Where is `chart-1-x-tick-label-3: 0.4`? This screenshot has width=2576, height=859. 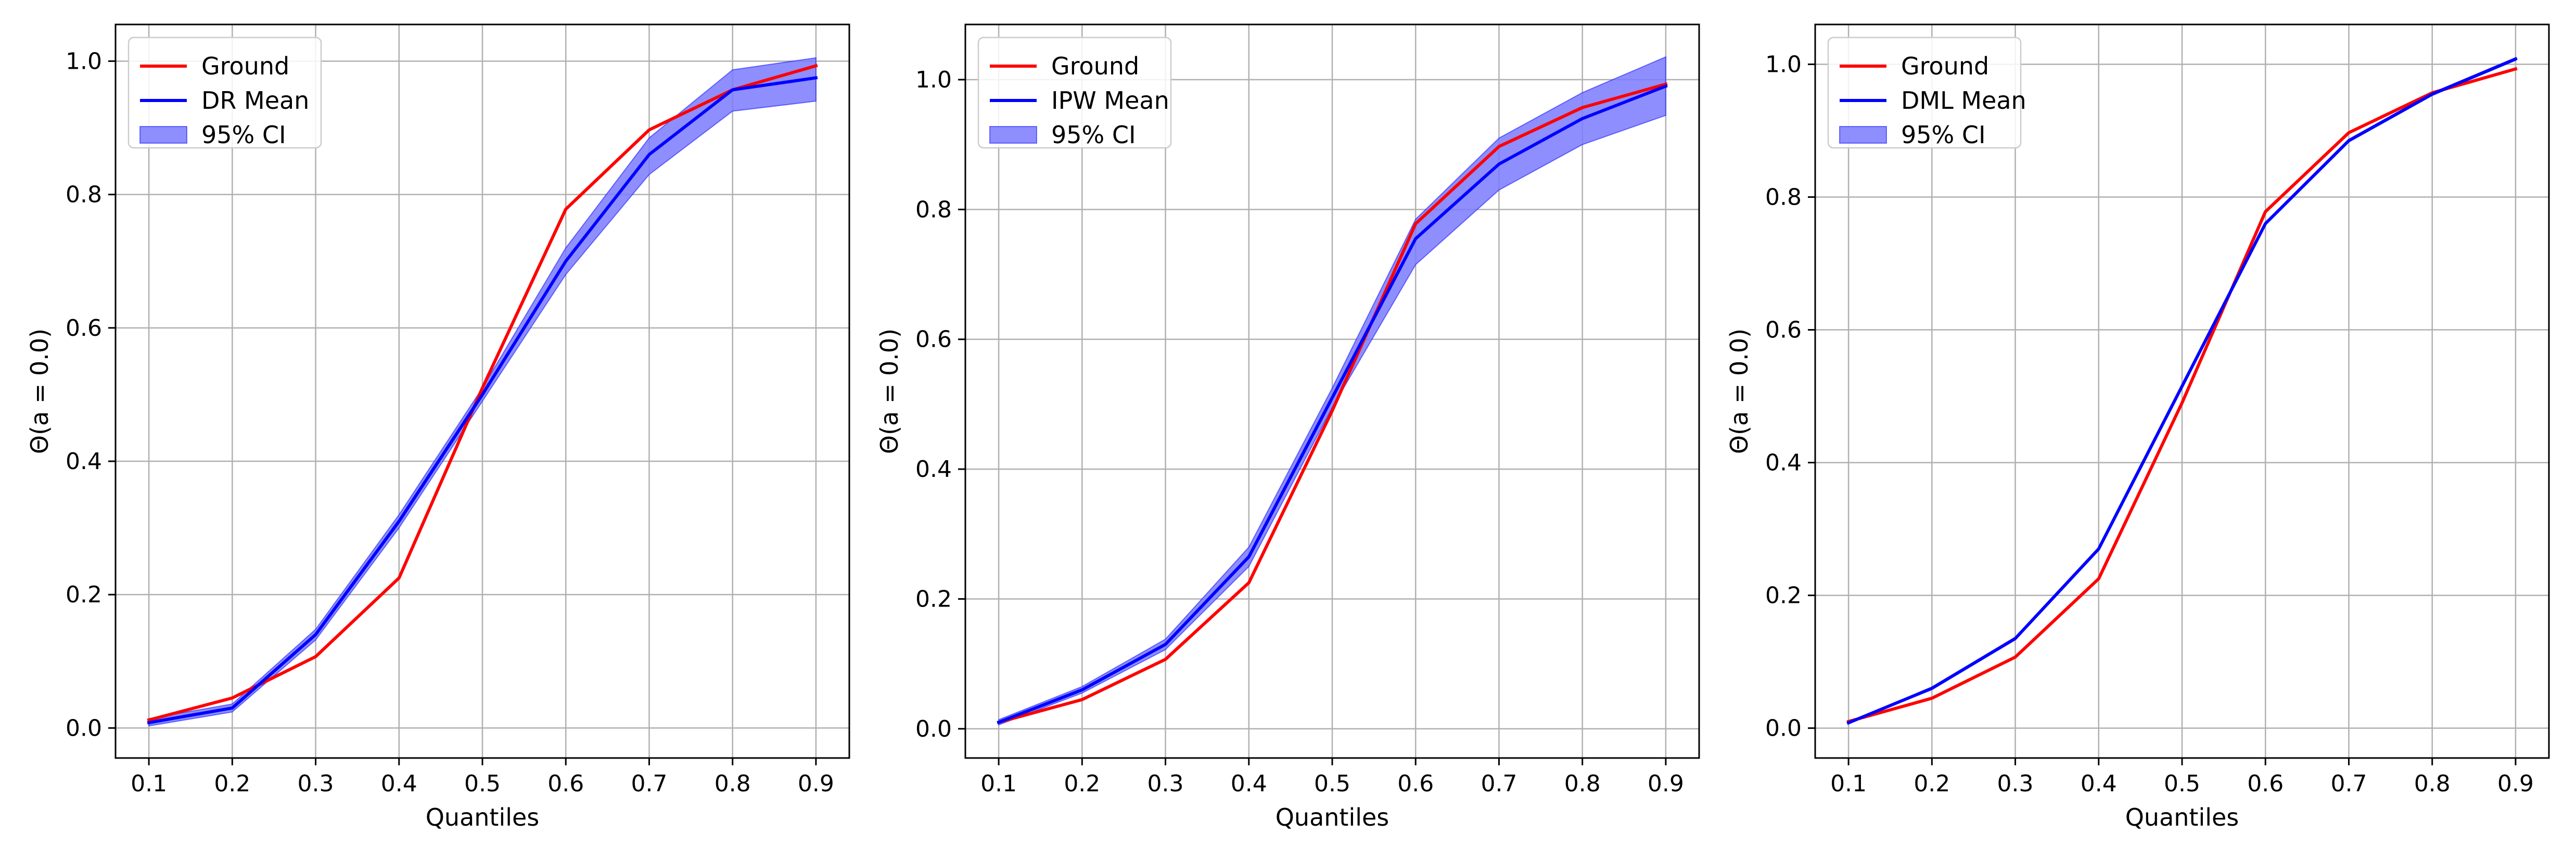
chart-1-x-tick-label-3: 0.4 is located at coordinates (399, 783).